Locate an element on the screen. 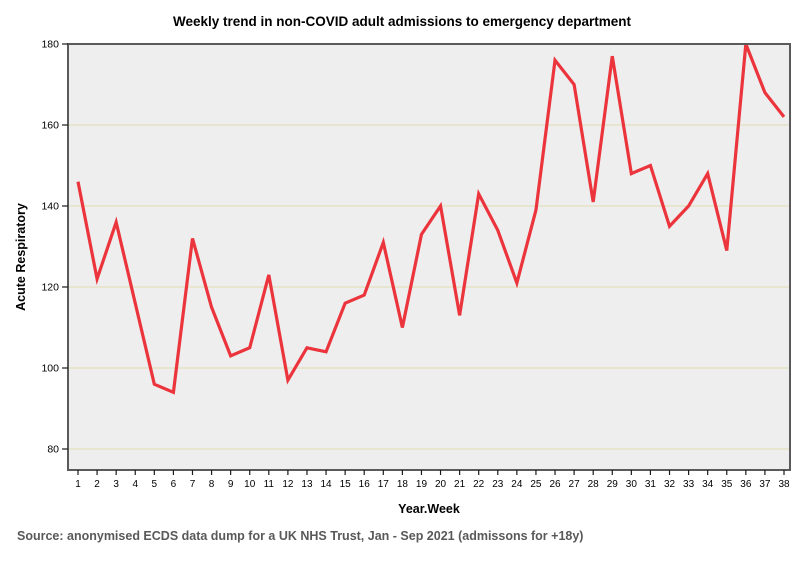 The width and height of the screenshot is (804, 564). x-tick-label: 34 is located at coordinates (708, 484).